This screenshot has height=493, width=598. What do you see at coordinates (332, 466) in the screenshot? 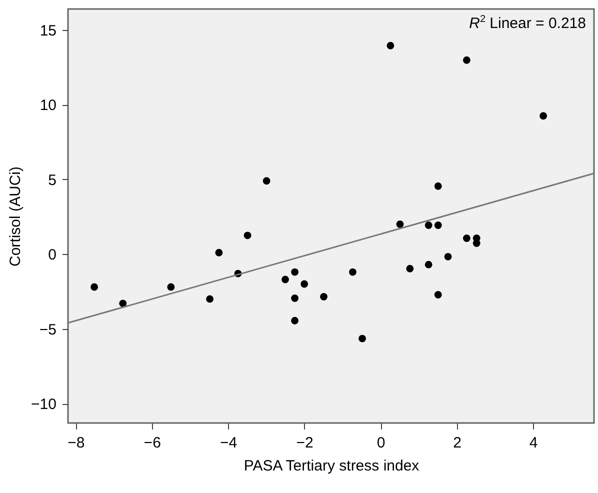
I see `x-axis-title: PASA Tertiary stress index` at bounding box center [332, 466].